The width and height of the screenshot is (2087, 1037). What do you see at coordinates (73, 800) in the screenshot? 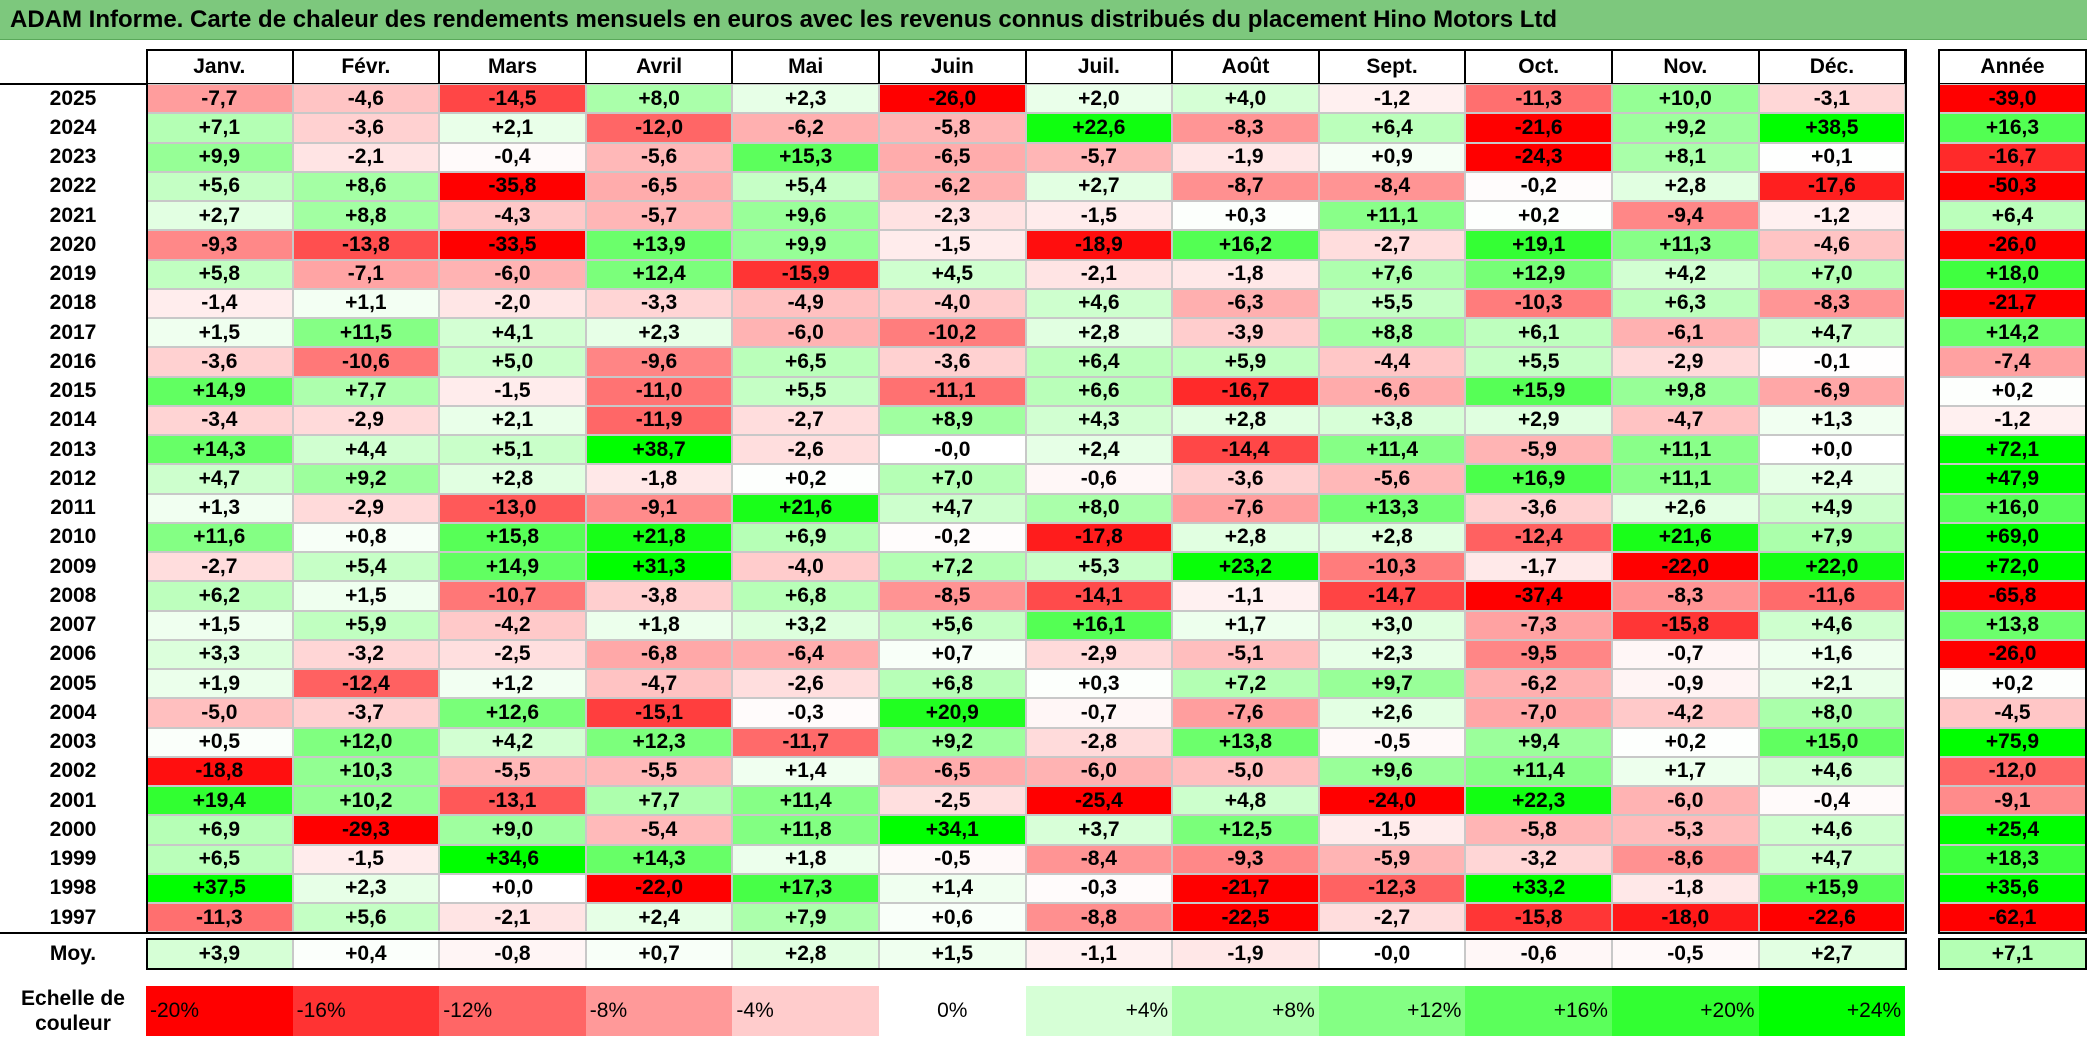
I see `row-label: 2001` at bounding box center [73, 800].